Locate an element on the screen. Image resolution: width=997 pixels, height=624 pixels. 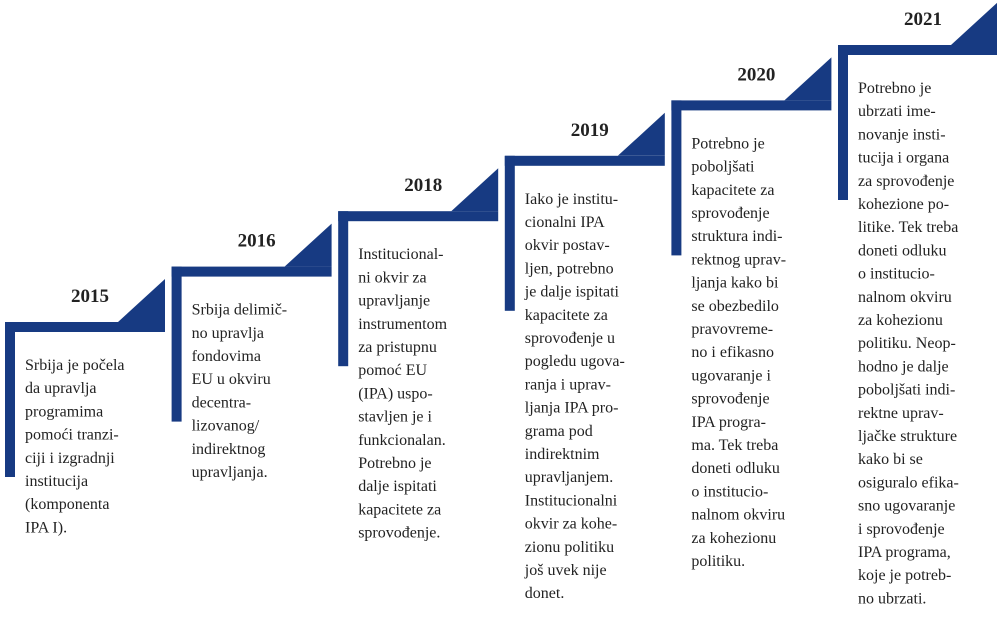
step-text-line: sprovođenje. is located at coordinates (399, 533).